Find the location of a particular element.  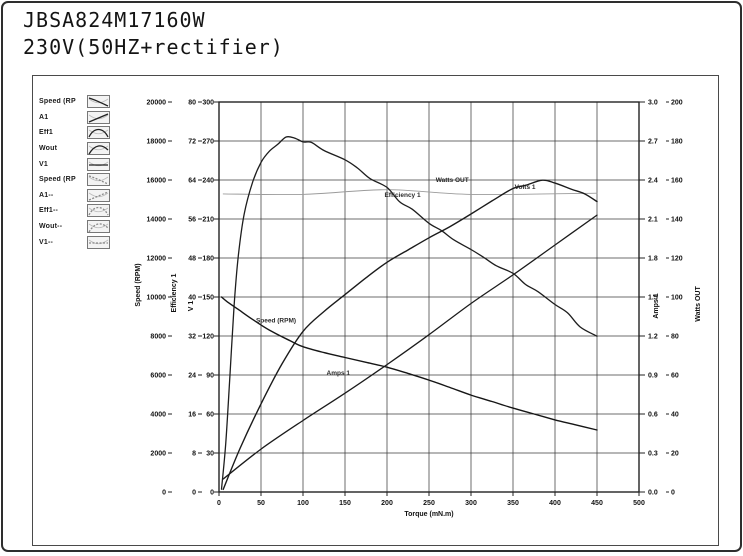

svg-text: Speed (RPM) is located at coordinates (138, 284).